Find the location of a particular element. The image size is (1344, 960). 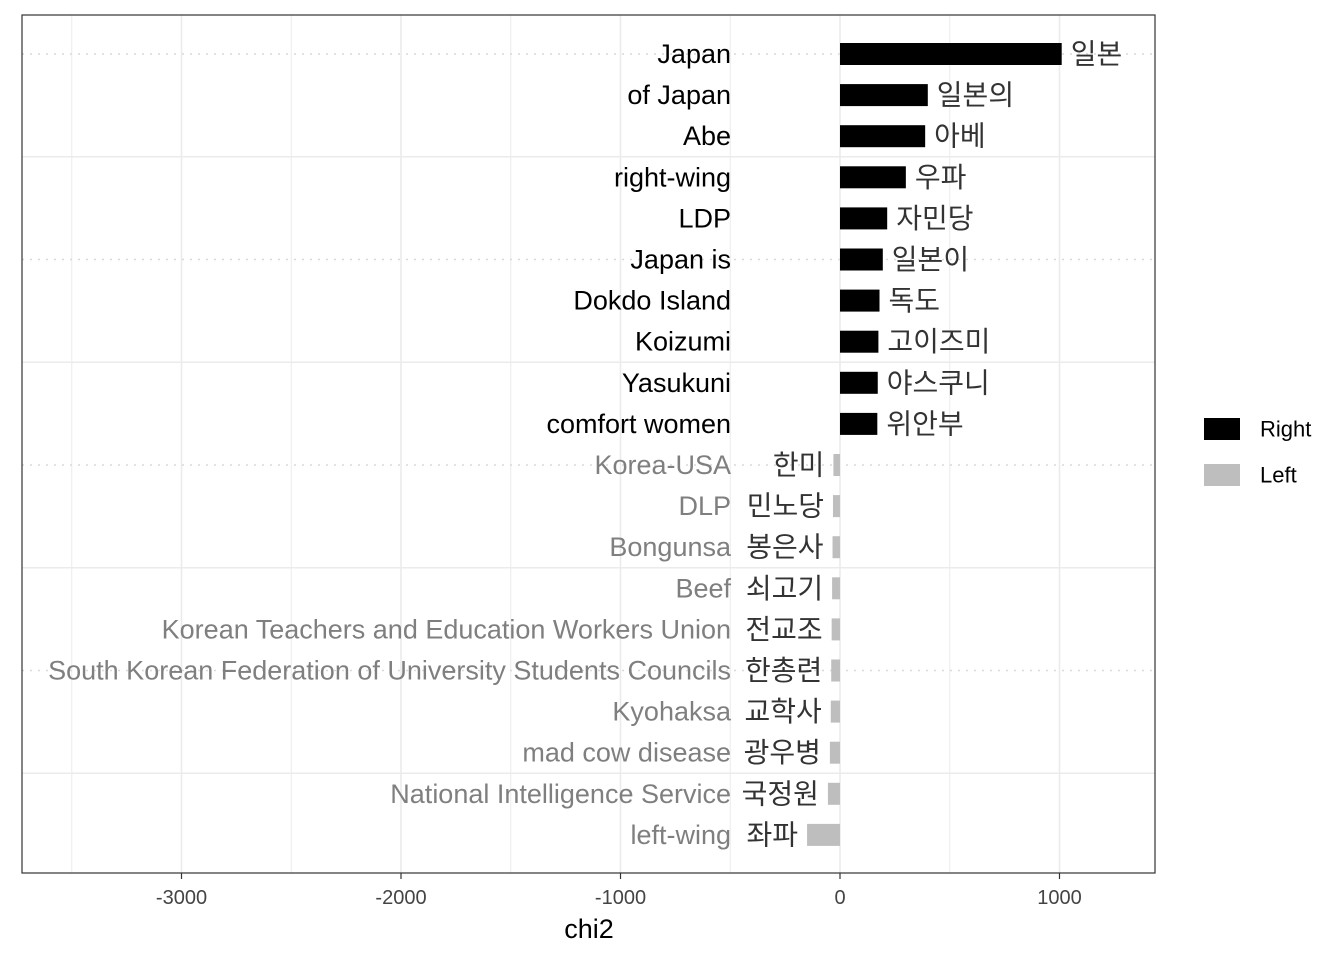

english-term-label: Japan is is located at coordinates (680, 260).